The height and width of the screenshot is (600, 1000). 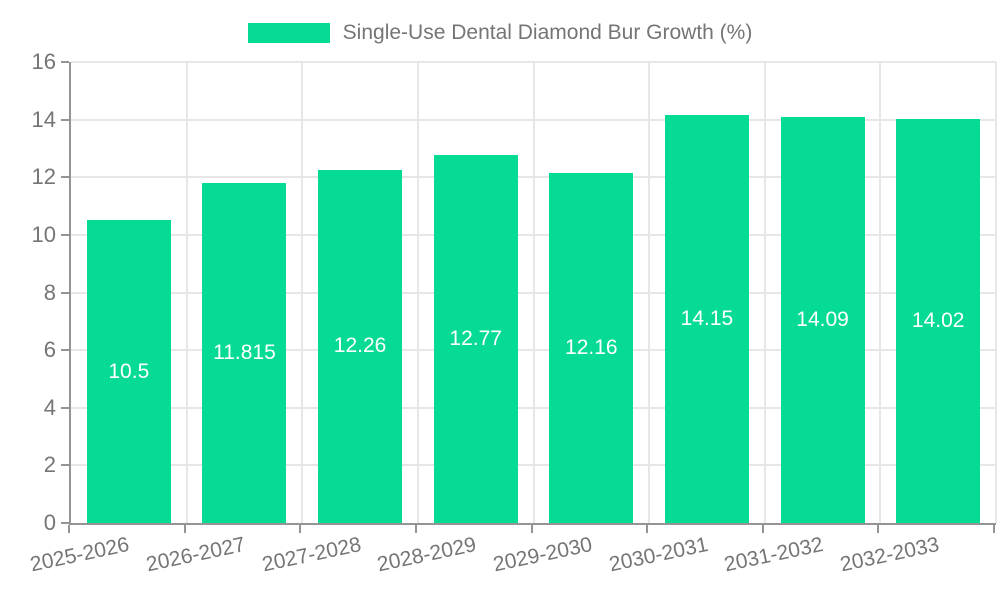 I want to click on bar-2032-2033, so click(x=938, y=321).